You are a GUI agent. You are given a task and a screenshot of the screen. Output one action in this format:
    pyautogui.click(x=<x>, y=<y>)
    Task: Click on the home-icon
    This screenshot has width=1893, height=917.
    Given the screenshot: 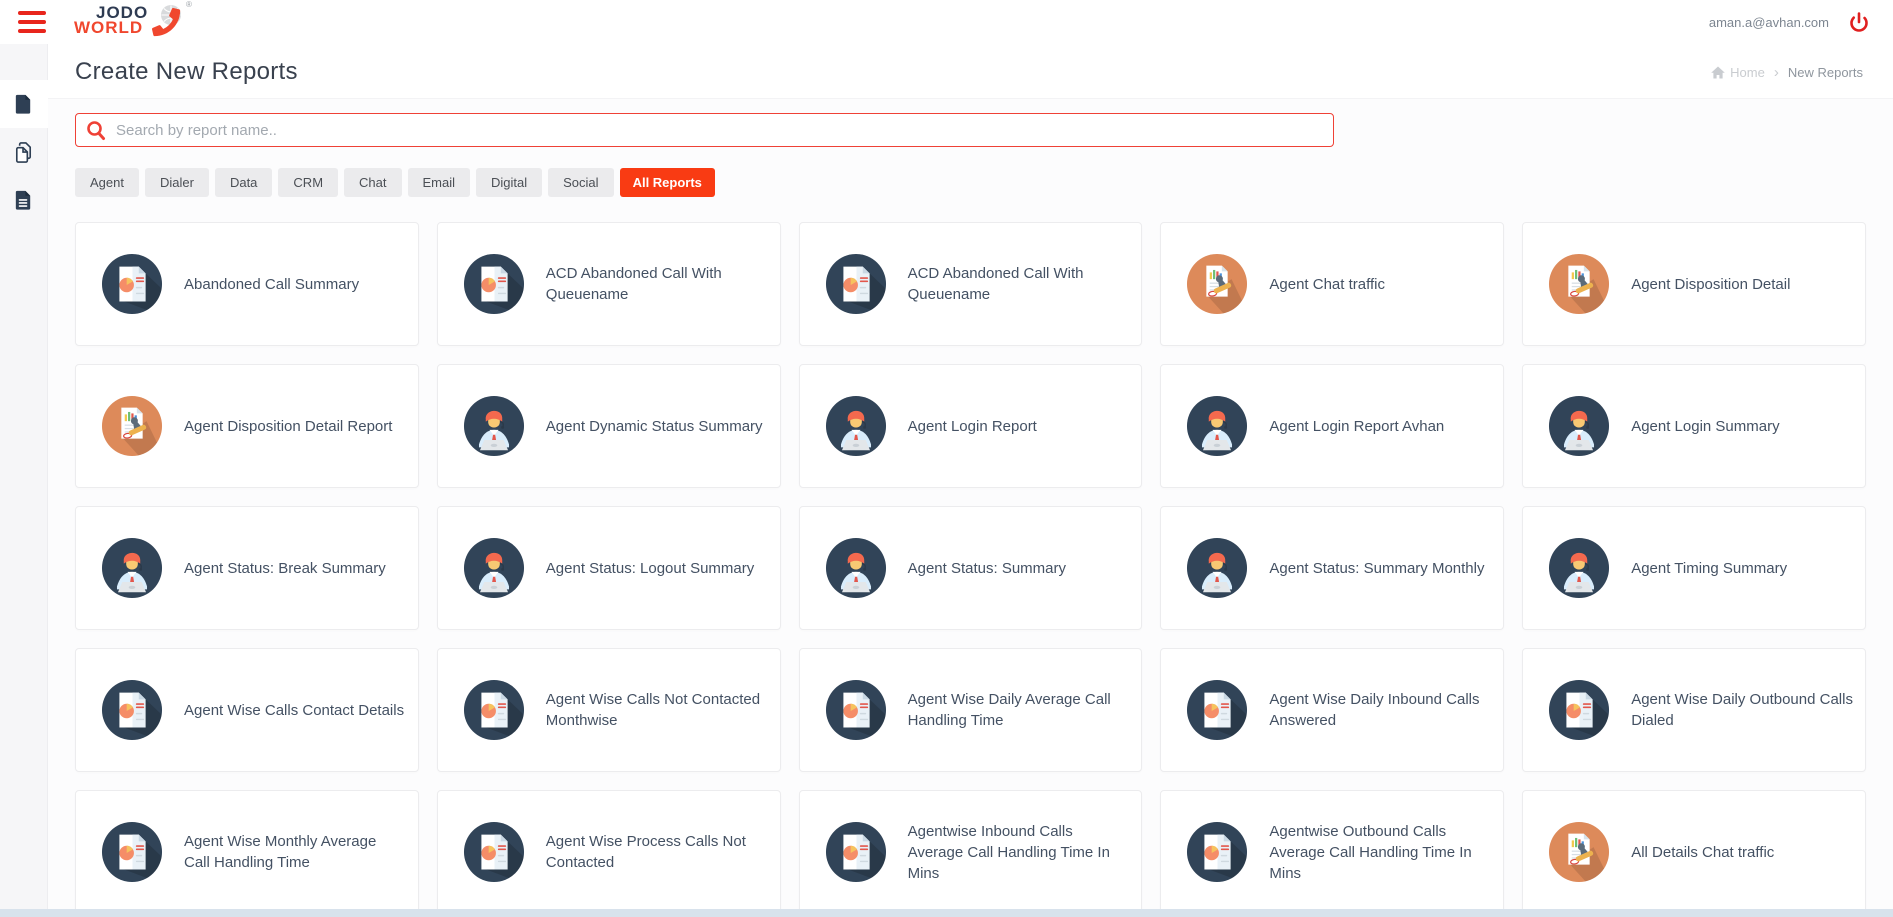 What is the action you would take?
    pyautogui.click(x=1718, y=72)
    